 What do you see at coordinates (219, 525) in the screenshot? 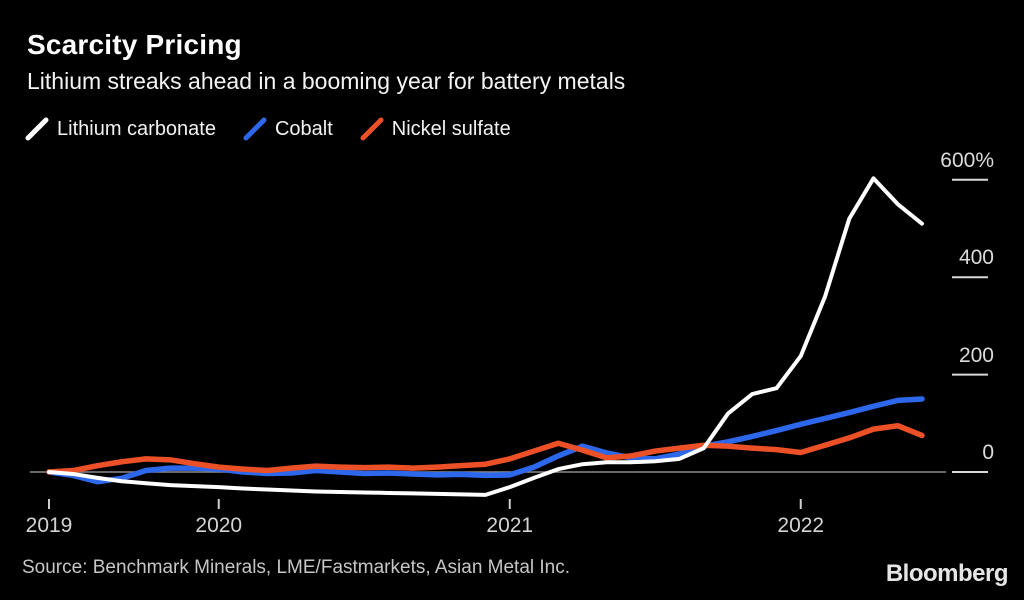
I see `x-axis-label-2020: 2020` at bounding box center [219, 525].